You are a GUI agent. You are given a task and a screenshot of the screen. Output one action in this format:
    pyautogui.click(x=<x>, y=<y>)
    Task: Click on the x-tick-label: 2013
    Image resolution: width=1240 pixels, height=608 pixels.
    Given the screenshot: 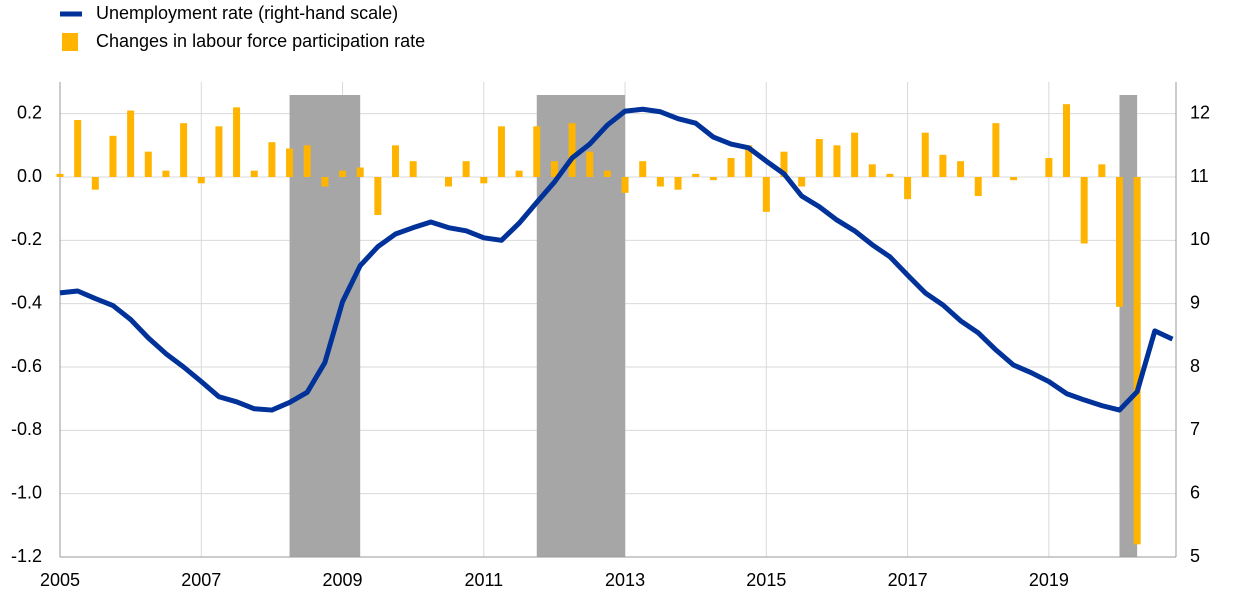 What is the action you would take?
    pyautogui.click(x=625, y=580)
    